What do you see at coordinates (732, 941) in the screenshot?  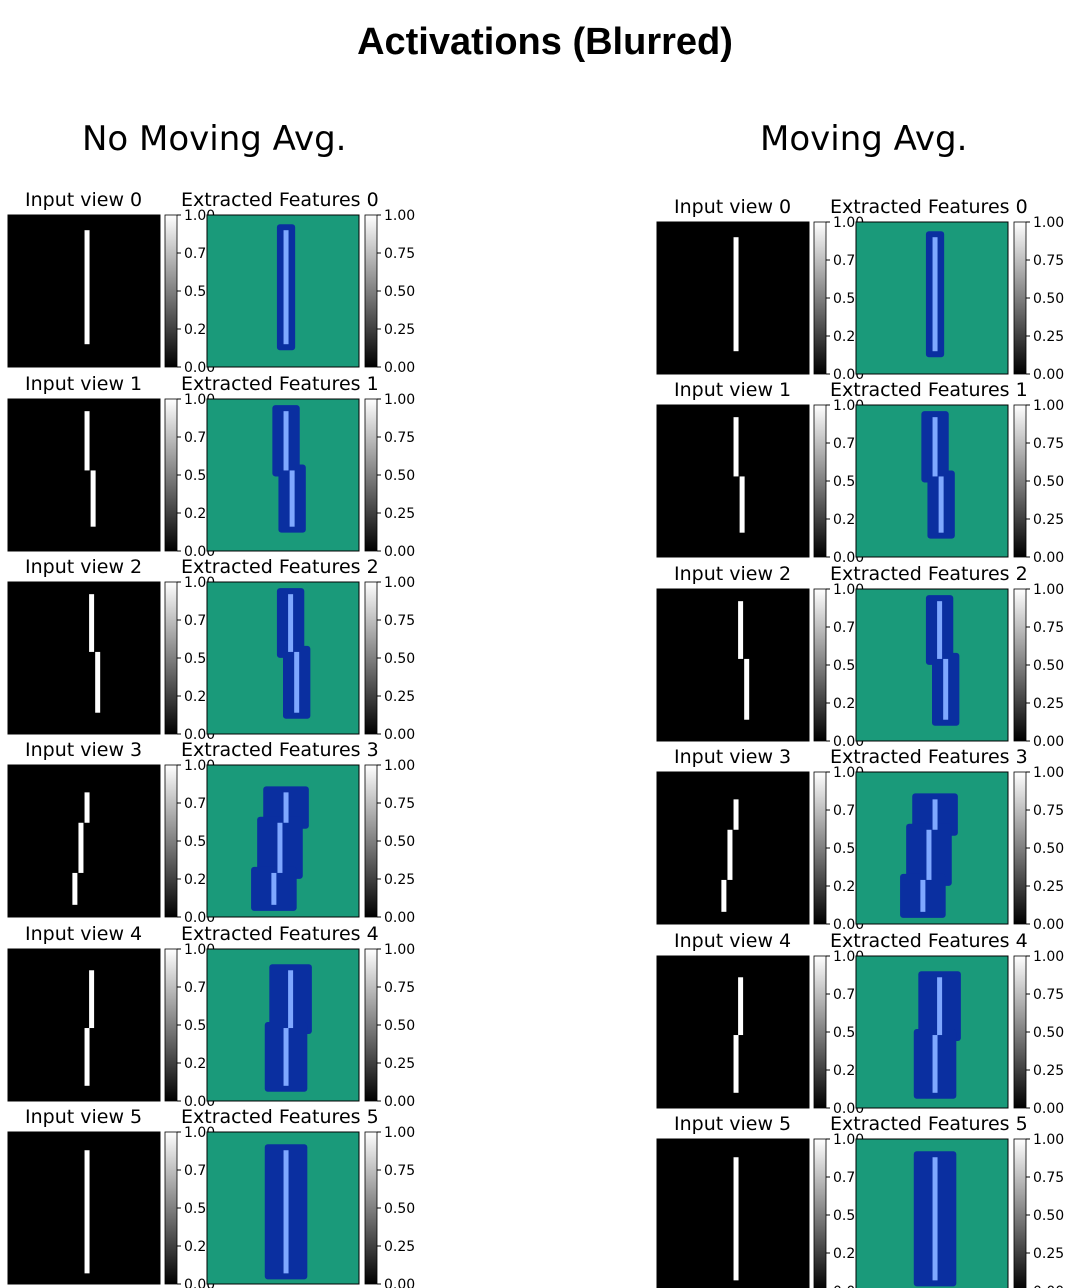 I see `input-view-label: Input view 4` at bounding box center [732, 941].